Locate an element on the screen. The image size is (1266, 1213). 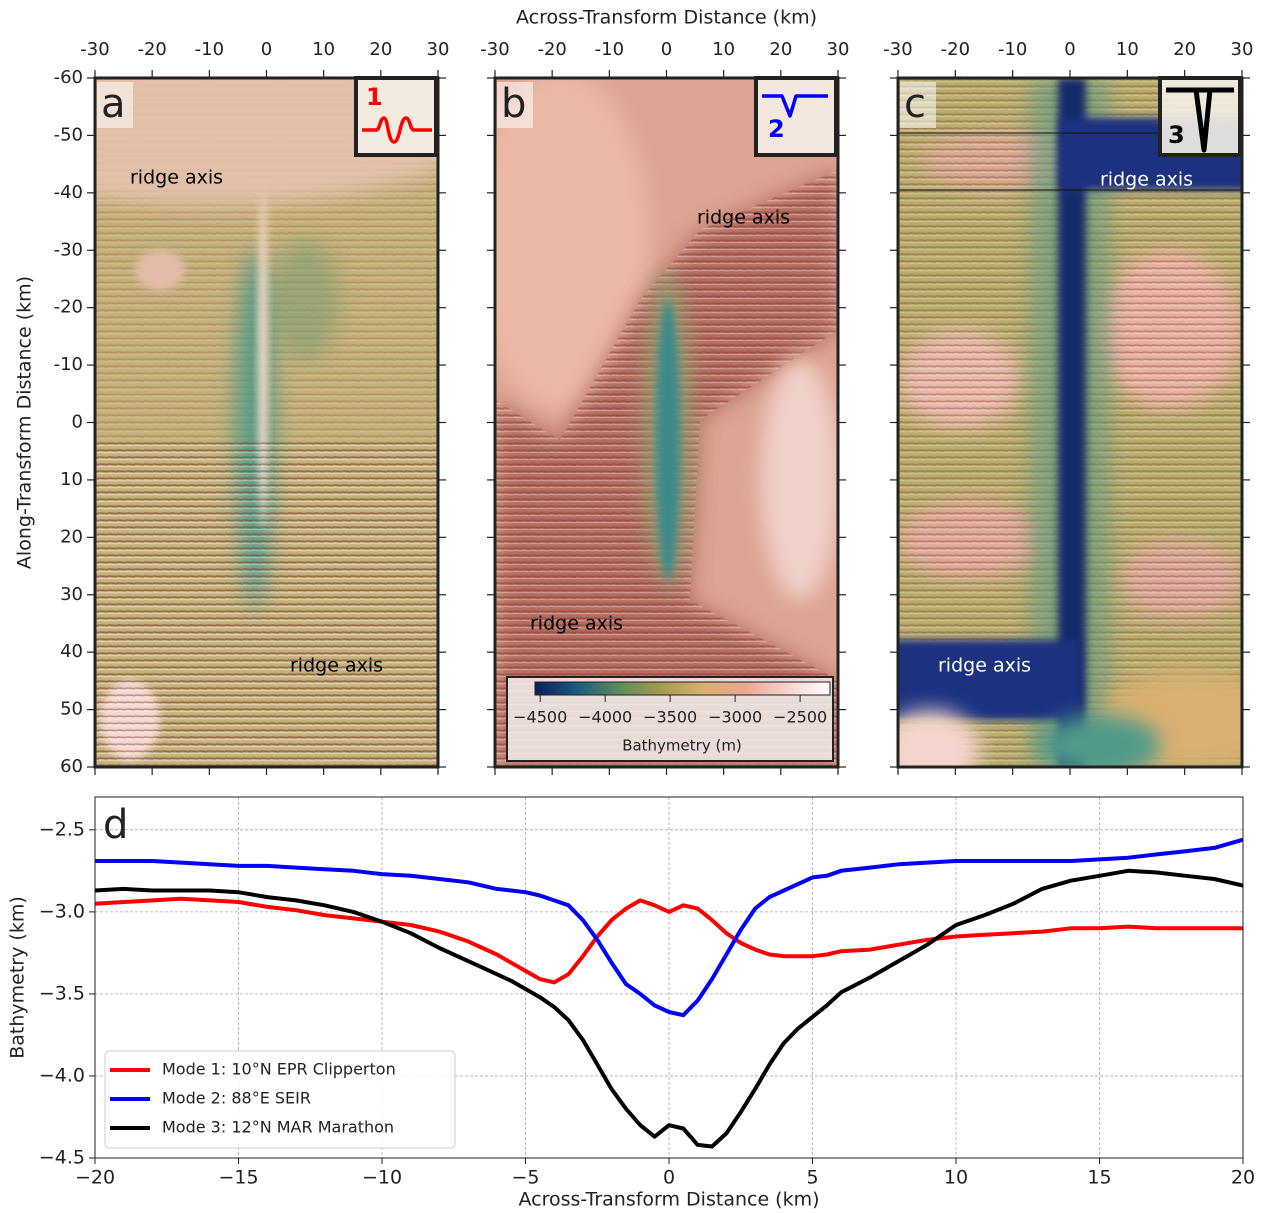
y-tick-label: 20 is located at coordinates (71, 536).